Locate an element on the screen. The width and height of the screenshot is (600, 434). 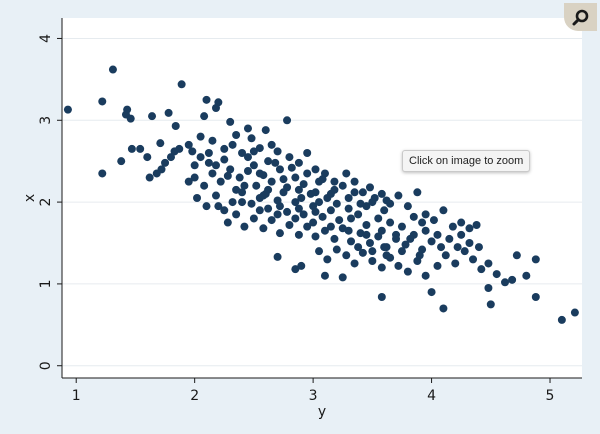
x-tick-label: 5 is located at coordinates (550, 396).